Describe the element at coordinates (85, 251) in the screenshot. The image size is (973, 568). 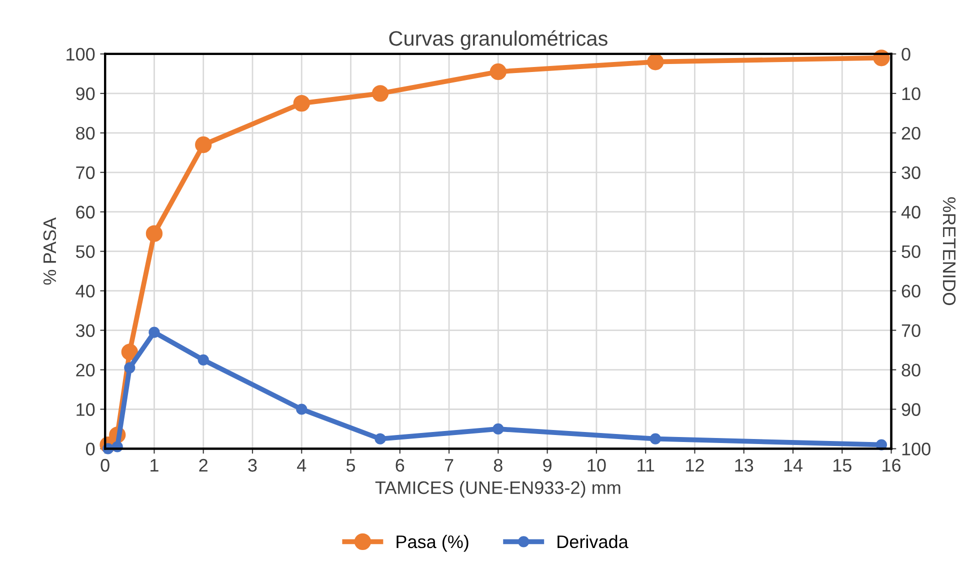
I see `y-tick-label: 50` at that location.